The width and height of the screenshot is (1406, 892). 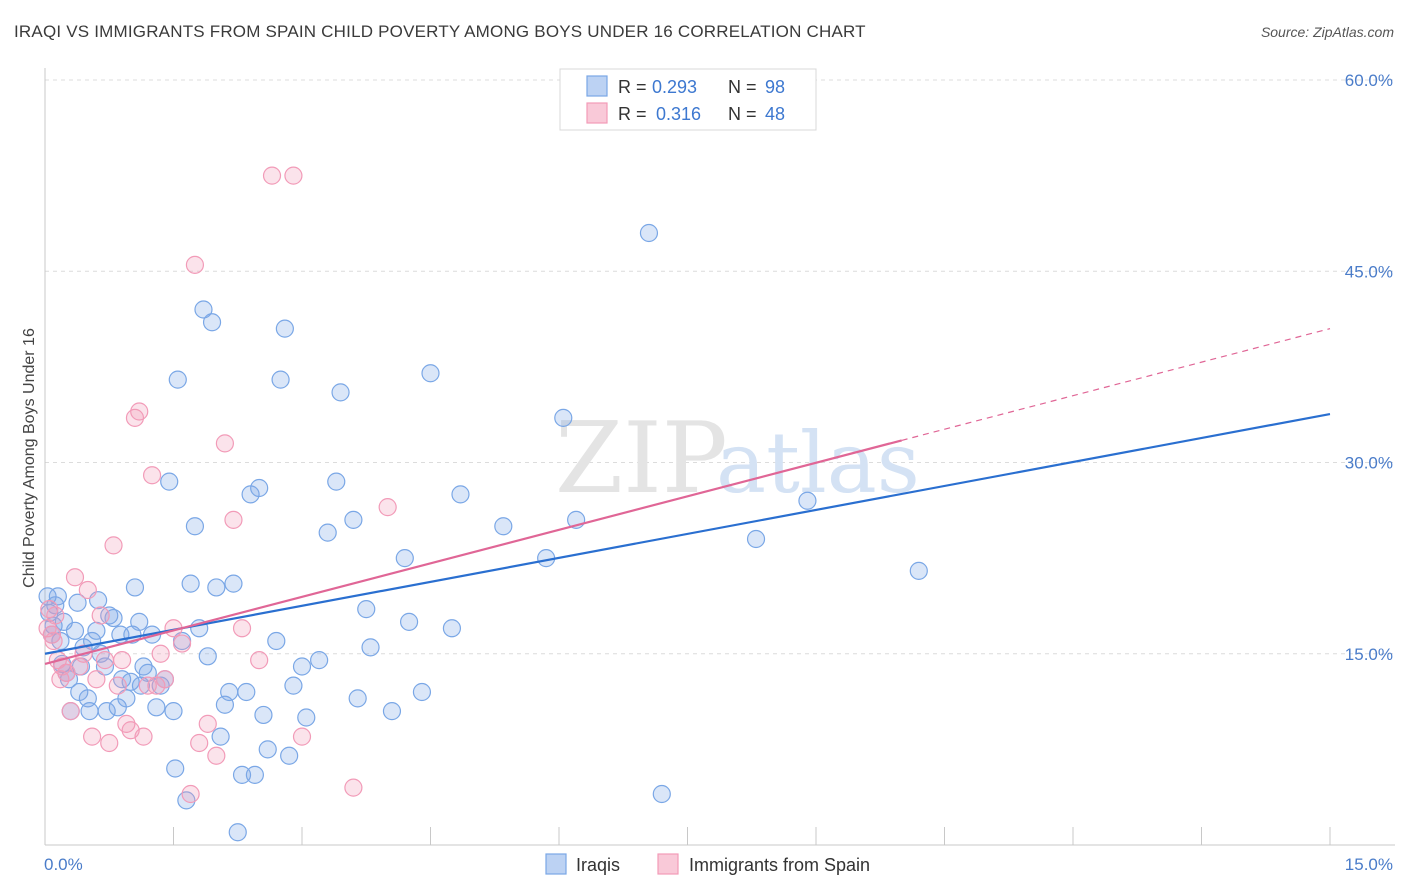 I want to click on zipatlas-watermark: ZIP atlas, so click(x=737, y=459).